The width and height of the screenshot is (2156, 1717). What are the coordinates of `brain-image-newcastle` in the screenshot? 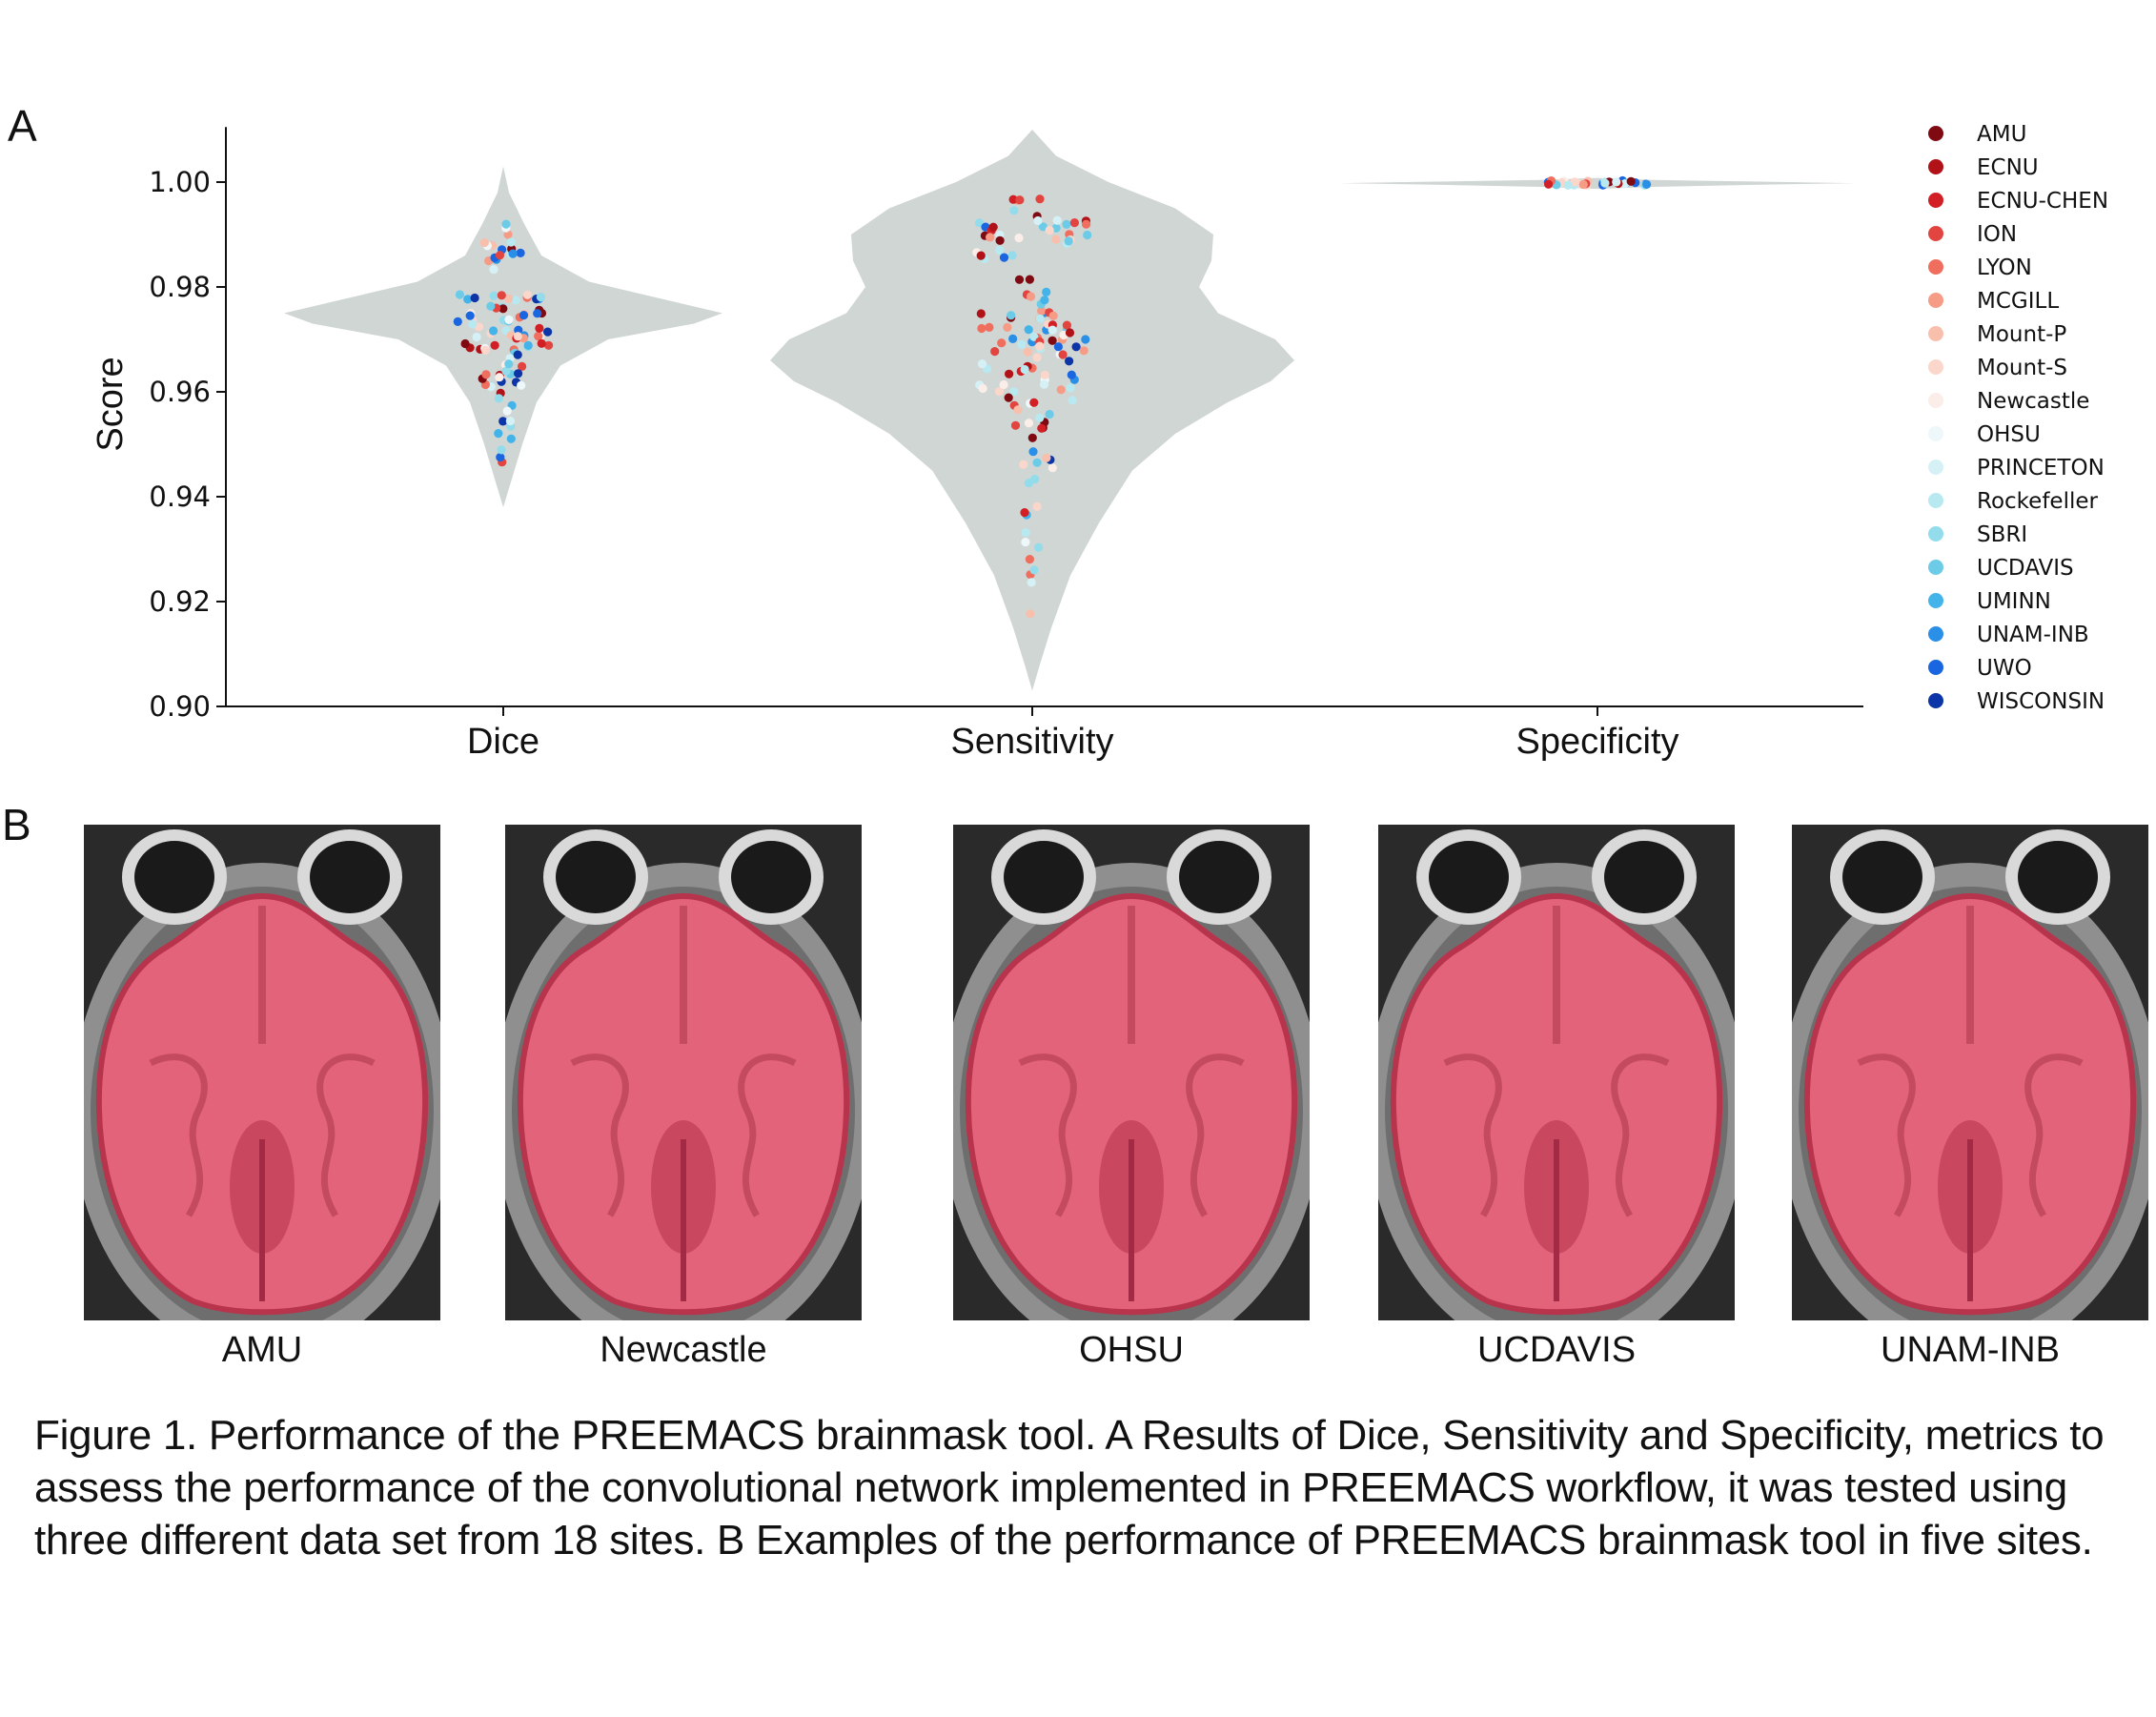 It's located at (683, 1072).